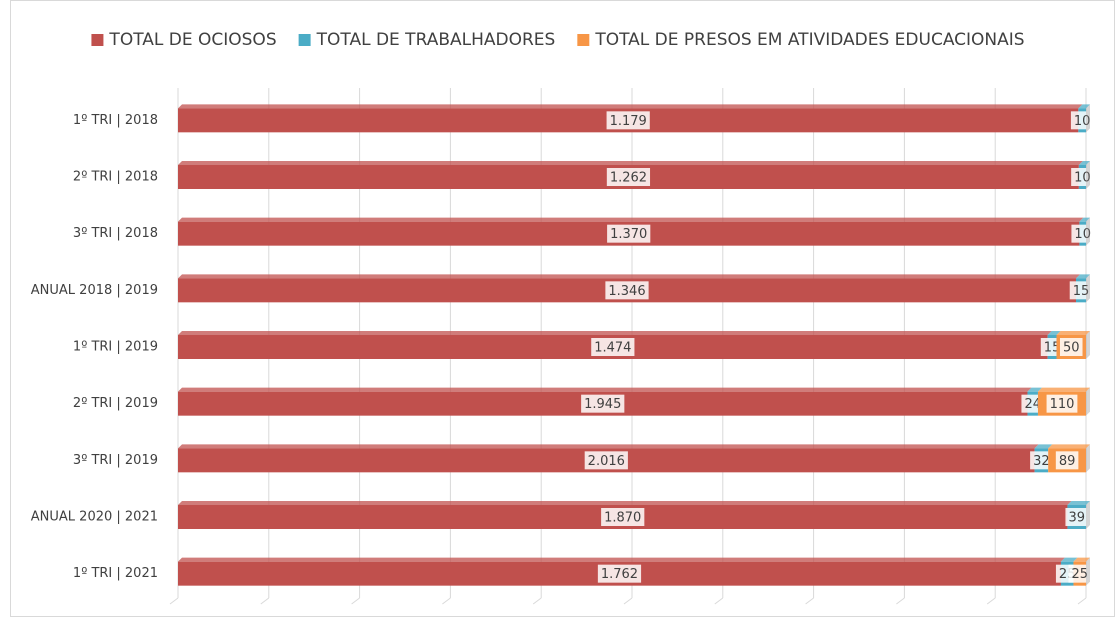  Describe the element at coordinates (94, 517) in the screenshot. I see `y-tick-label: ANUAL 2020 | 2021` at that location.